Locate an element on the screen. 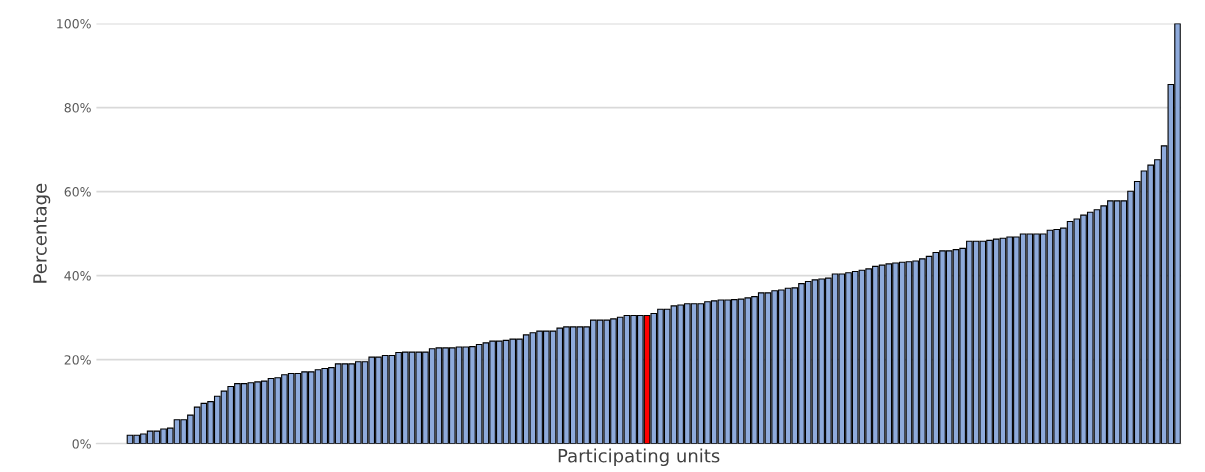  y-tick-label: 60% is located at coordinates (77, 192).